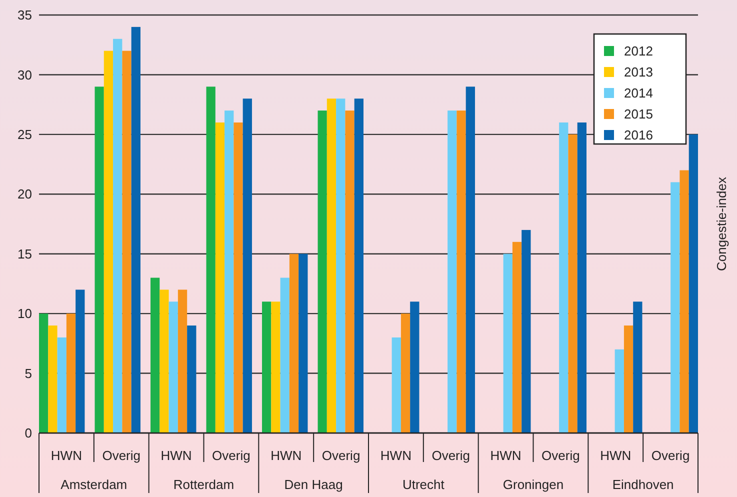 The height and width of the screenshot is (497, 737). Describe the element at coordinates (638, 51) in the screenshot. I see `legend-label: 2012` at that location.